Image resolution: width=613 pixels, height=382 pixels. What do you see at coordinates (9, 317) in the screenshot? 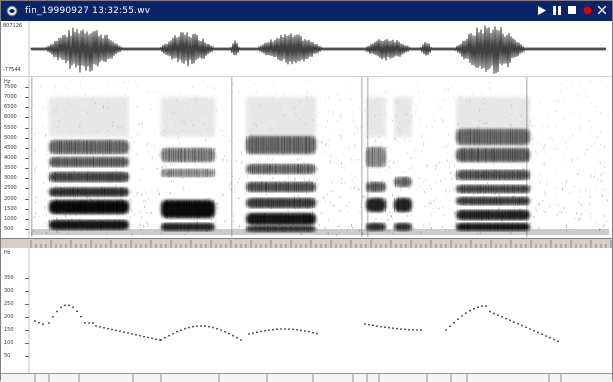
I see `pitch-tick-label: 200` at bounding box center [9, 317].